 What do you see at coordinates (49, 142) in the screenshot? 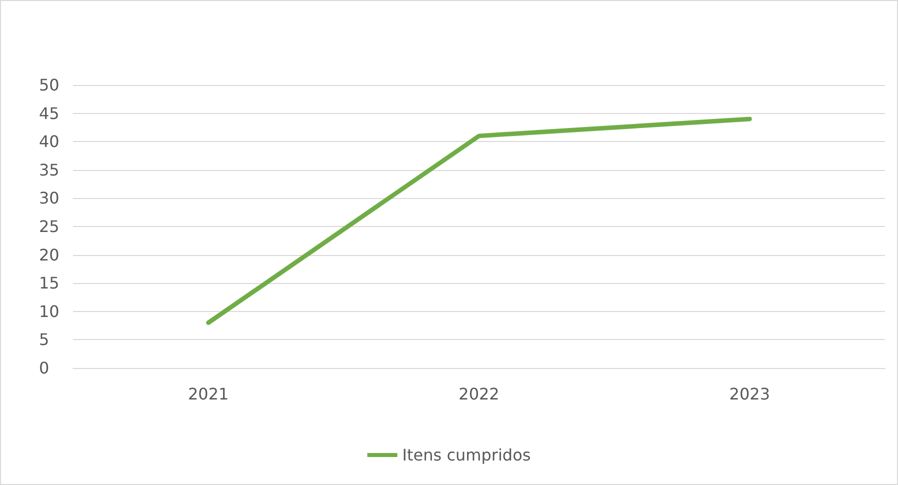
I see `y-tick-label: 40` at bounding box center [49, 142].